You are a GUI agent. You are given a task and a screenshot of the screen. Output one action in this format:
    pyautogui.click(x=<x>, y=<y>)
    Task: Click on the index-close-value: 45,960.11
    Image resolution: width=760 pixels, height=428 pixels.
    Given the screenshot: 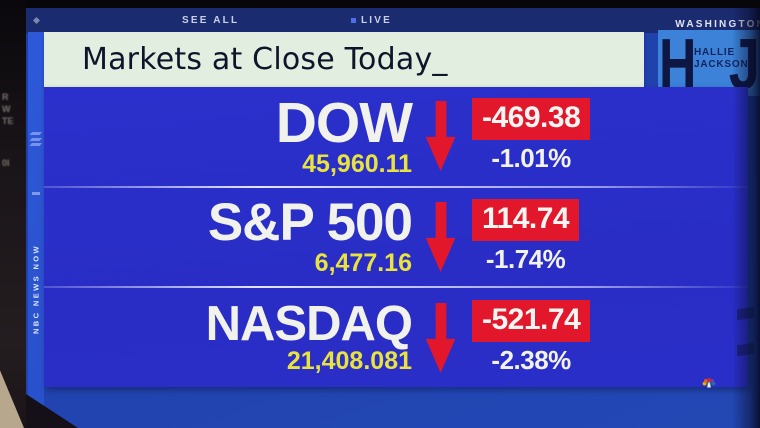 What is the action you would take?
    pyautogui.click(x=357, y=163)
    